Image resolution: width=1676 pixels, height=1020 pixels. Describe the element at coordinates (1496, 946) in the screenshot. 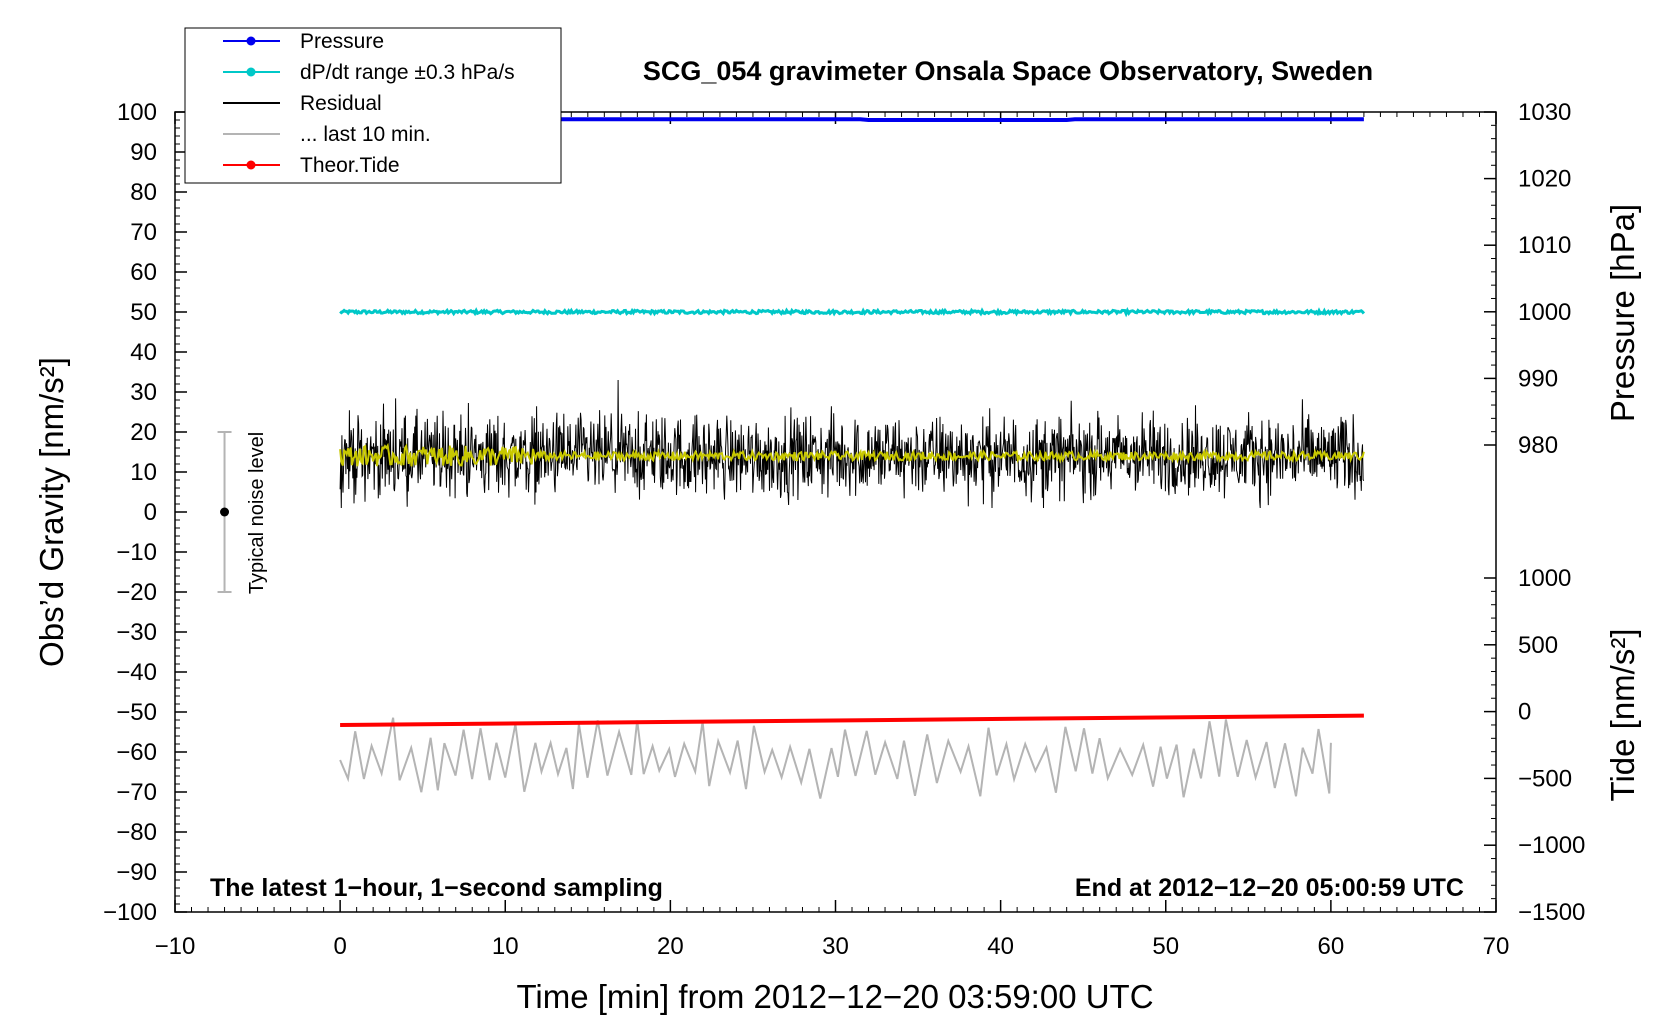

I see `x-tick-label: 70` at that location.